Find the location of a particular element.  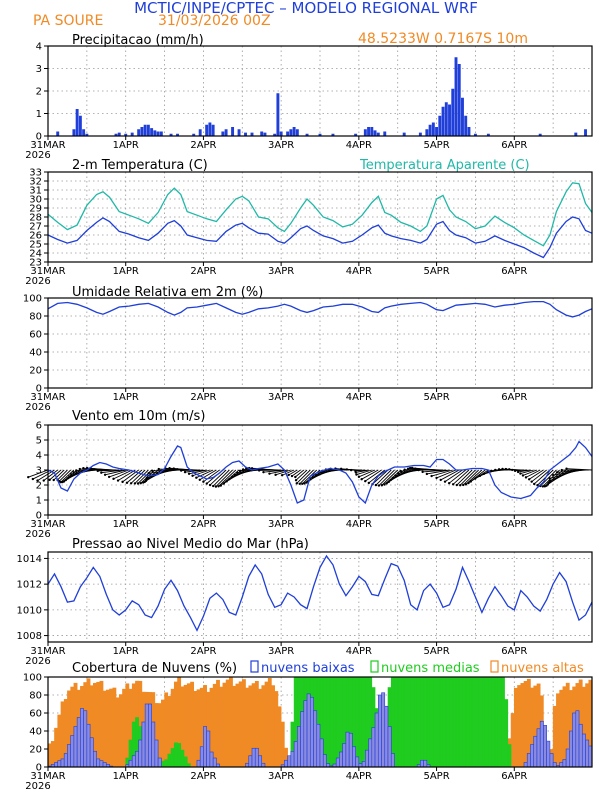

wind-xtick-label: 31MAR is located at coordinates (47, 524).